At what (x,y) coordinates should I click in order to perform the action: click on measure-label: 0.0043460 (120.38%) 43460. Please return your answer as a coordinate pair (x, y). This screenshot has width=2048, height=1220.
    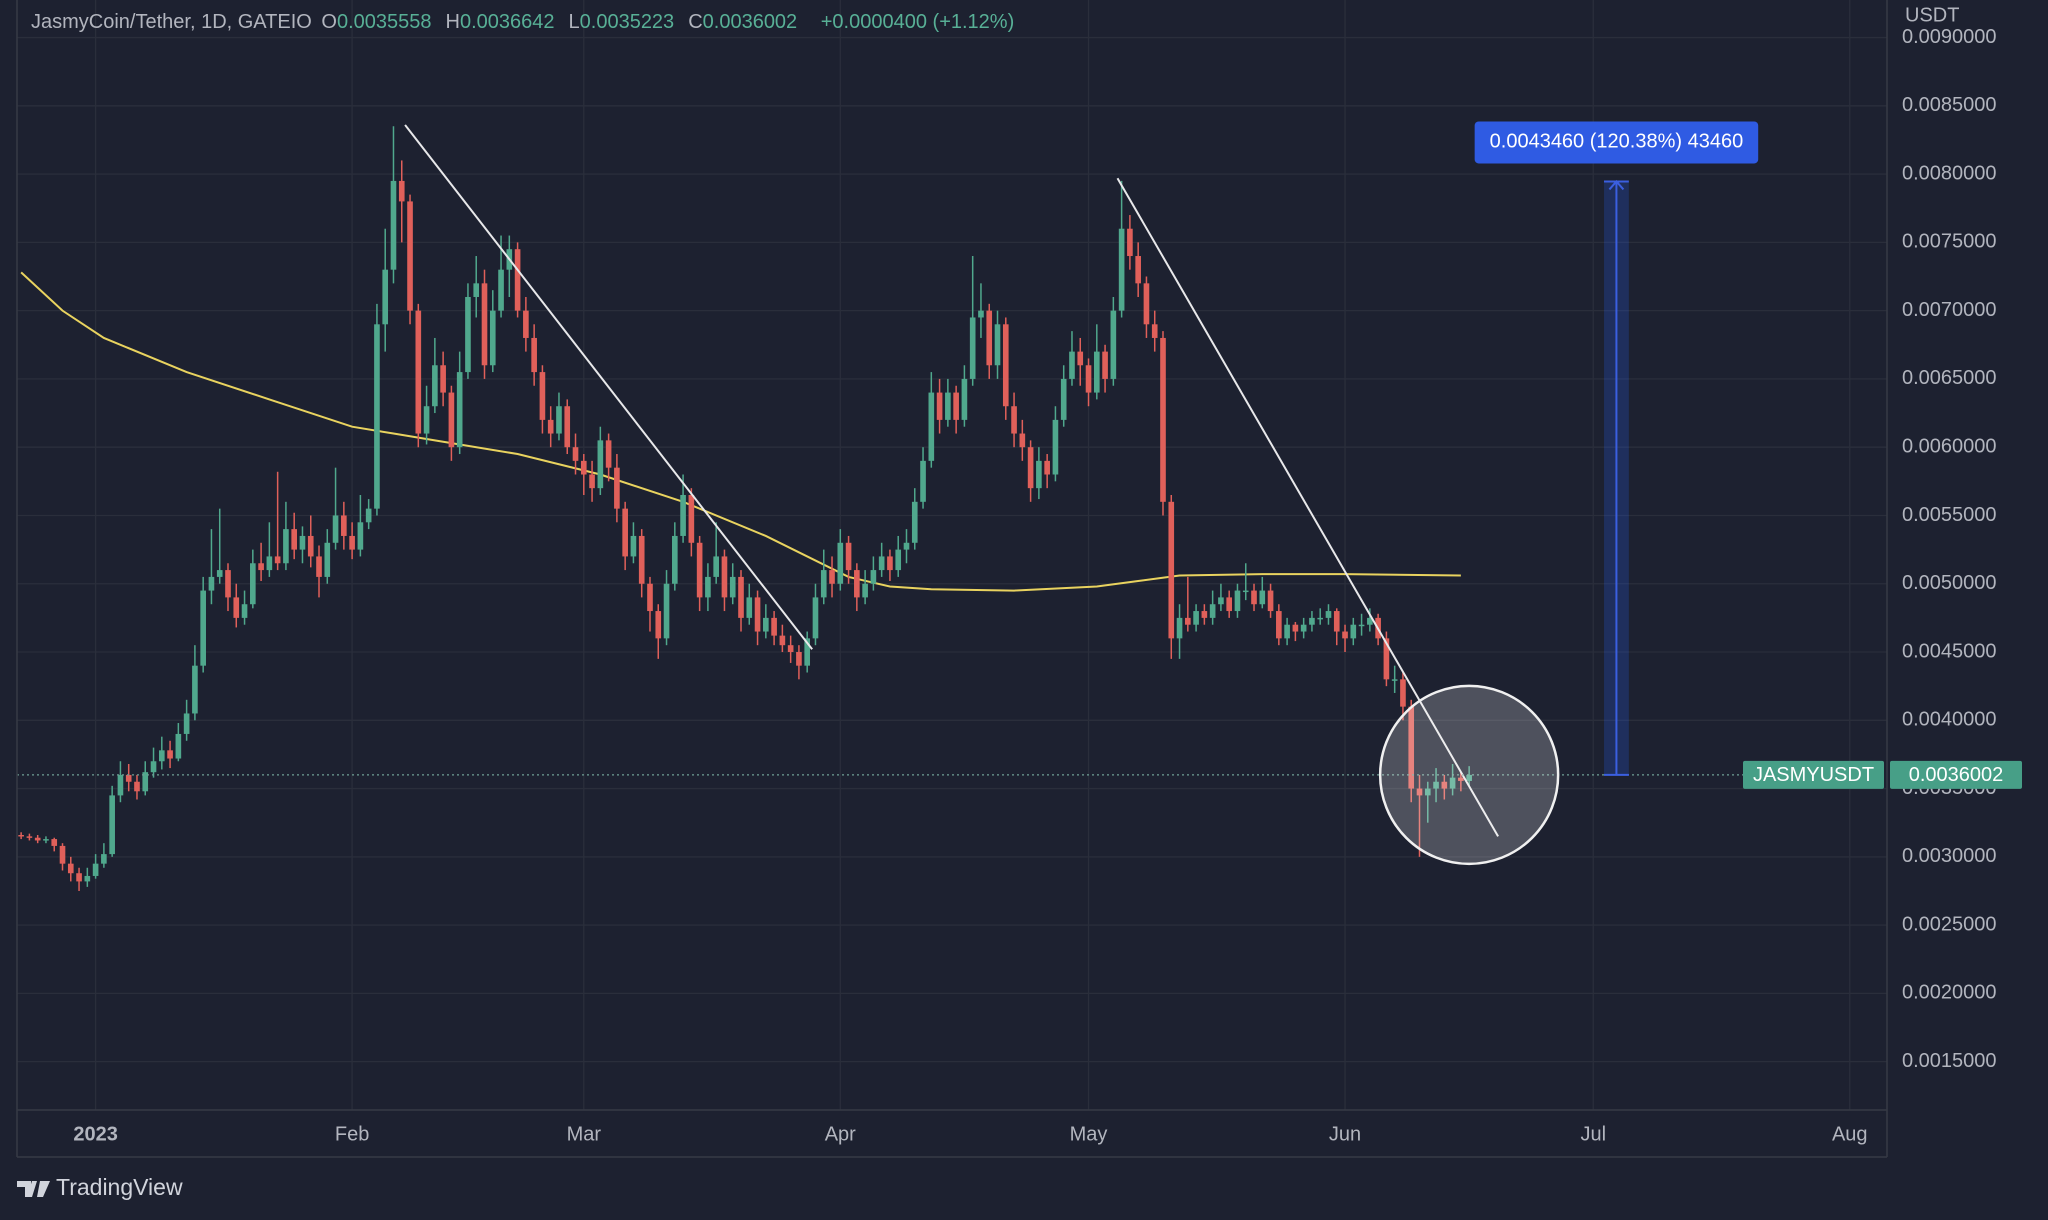
    Looking at the image, I should click on (1616, 142).